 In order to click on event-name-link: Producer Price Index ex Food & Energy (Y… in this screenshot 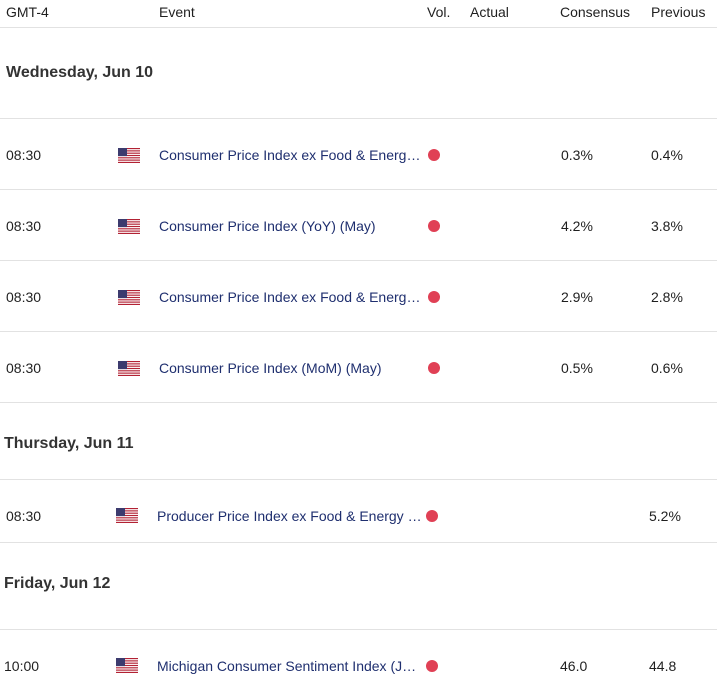, I will do `click(289, 516)`.